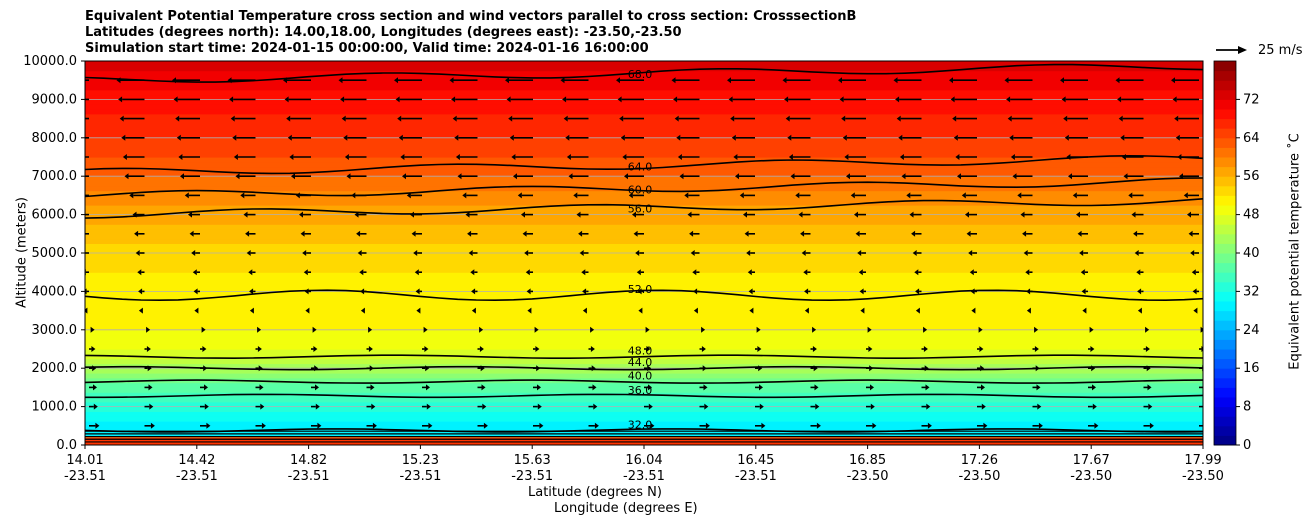 This screenshot has height=526, width=1308. What do you see at coordinates (532, 460) in the screenshot?
I see `x-tick-label-lat: 15.63` at bounding box center [532, 460].